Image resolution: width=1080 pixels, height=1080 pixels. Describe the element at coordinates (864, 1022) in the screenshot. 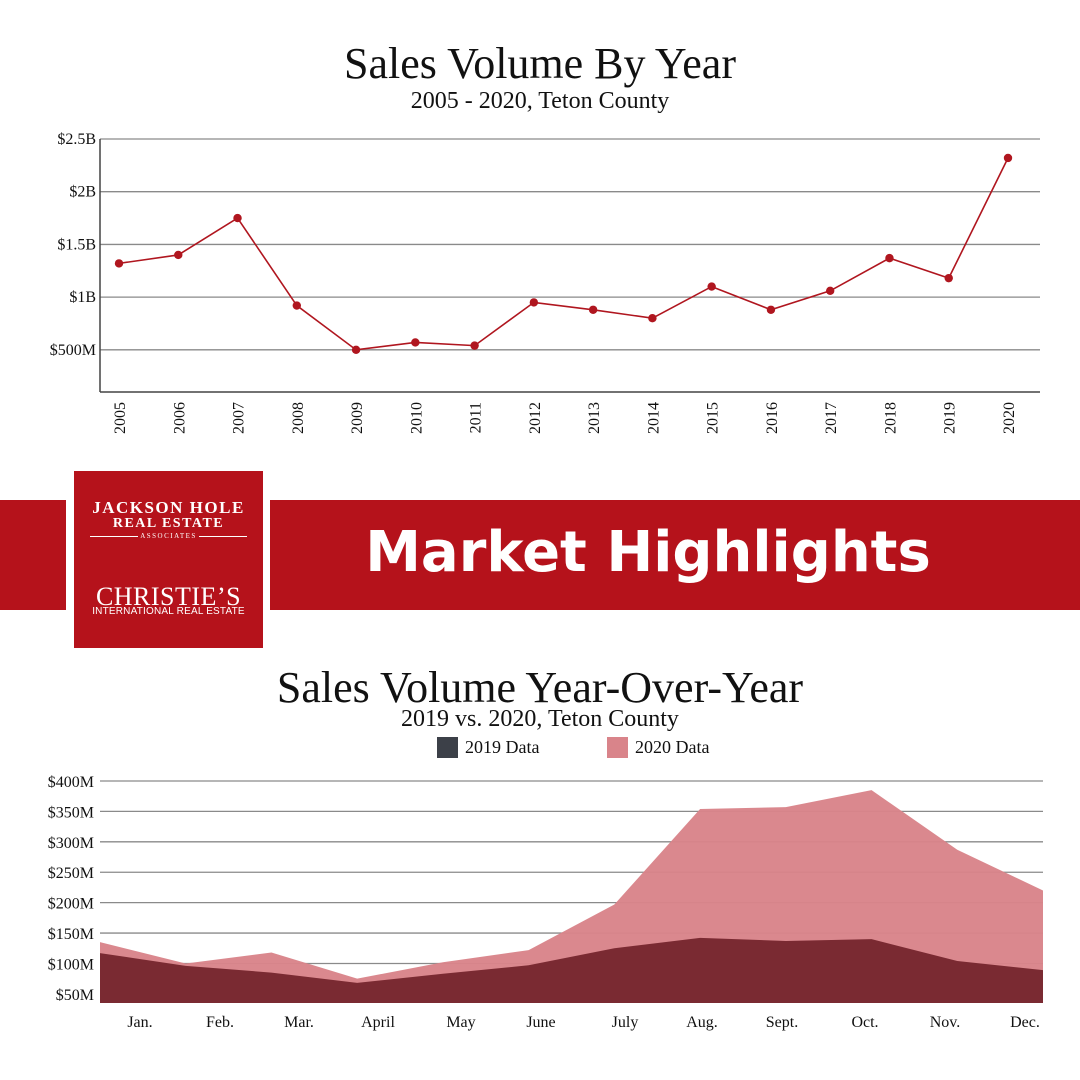

I see `x-tick-label: Oct.` at that location.